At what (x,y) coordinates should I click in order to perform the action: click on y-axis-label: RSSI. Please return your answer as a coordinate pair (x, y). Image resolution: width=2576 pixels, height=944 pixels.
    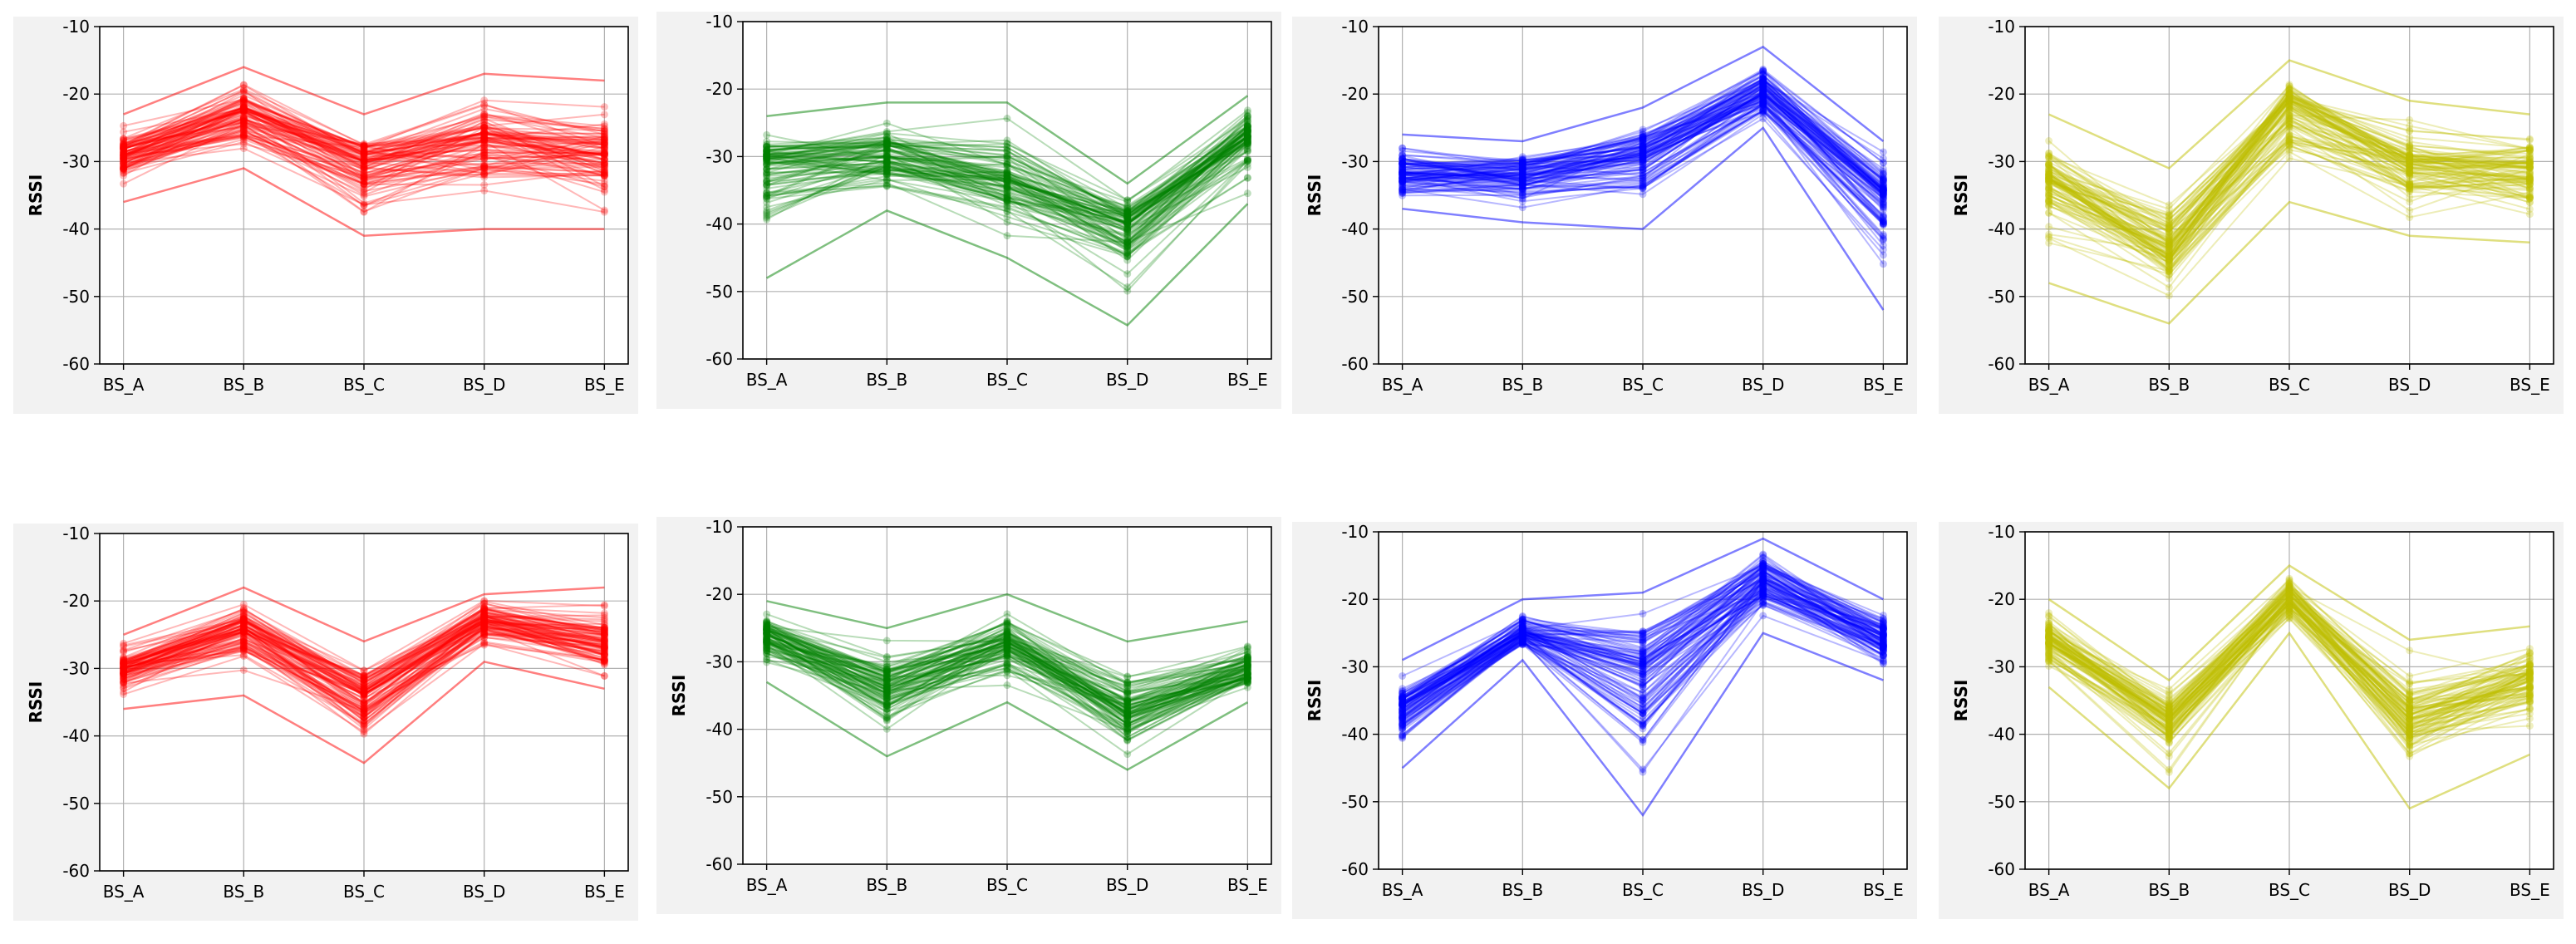
    Looking at the image, I should click on (1961, 196).